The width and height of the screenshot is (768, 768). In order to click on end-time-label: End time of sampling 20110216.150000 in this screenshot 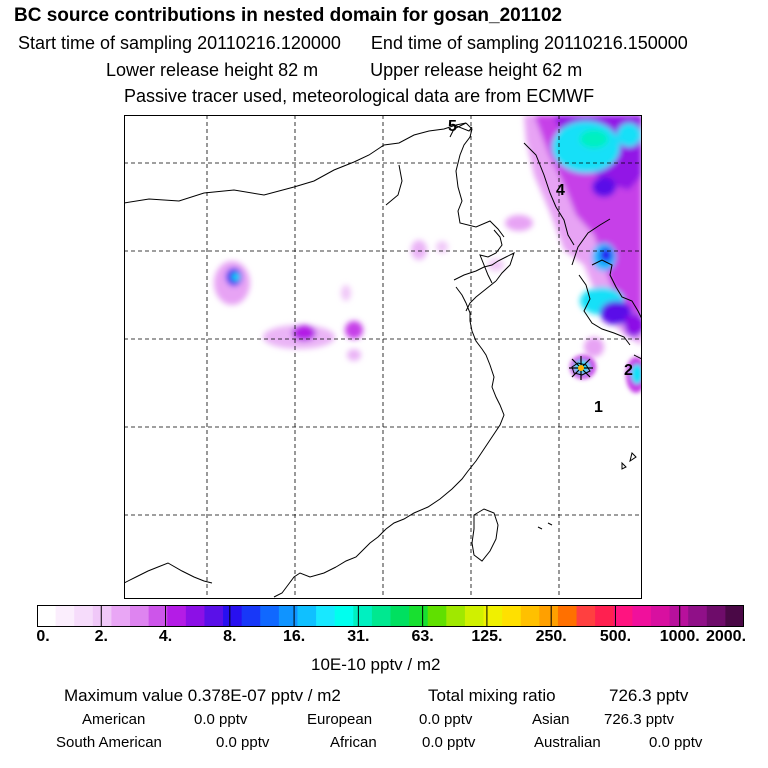, I will do `click(529, 43)`.